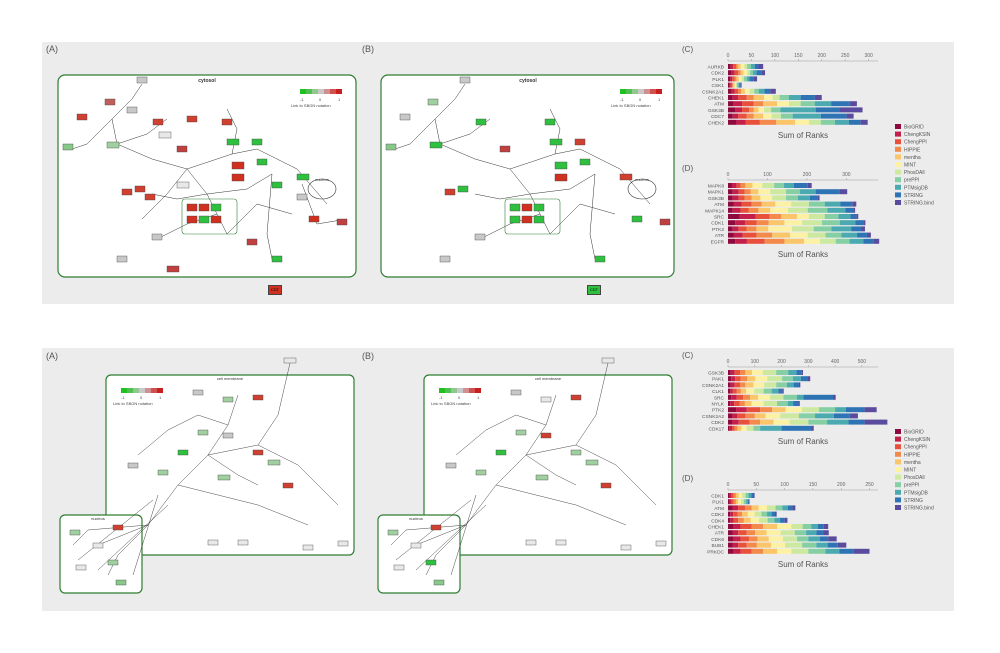  I want to click on footer-gene-node-a: CDT, so click(275, 290).